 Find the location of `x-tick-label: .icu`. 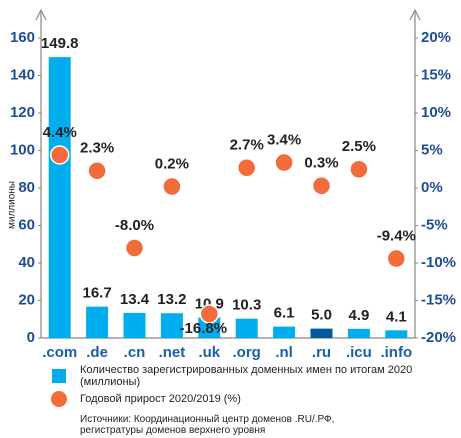

x-tick-label: .icu is located at coordinates (359, 352).